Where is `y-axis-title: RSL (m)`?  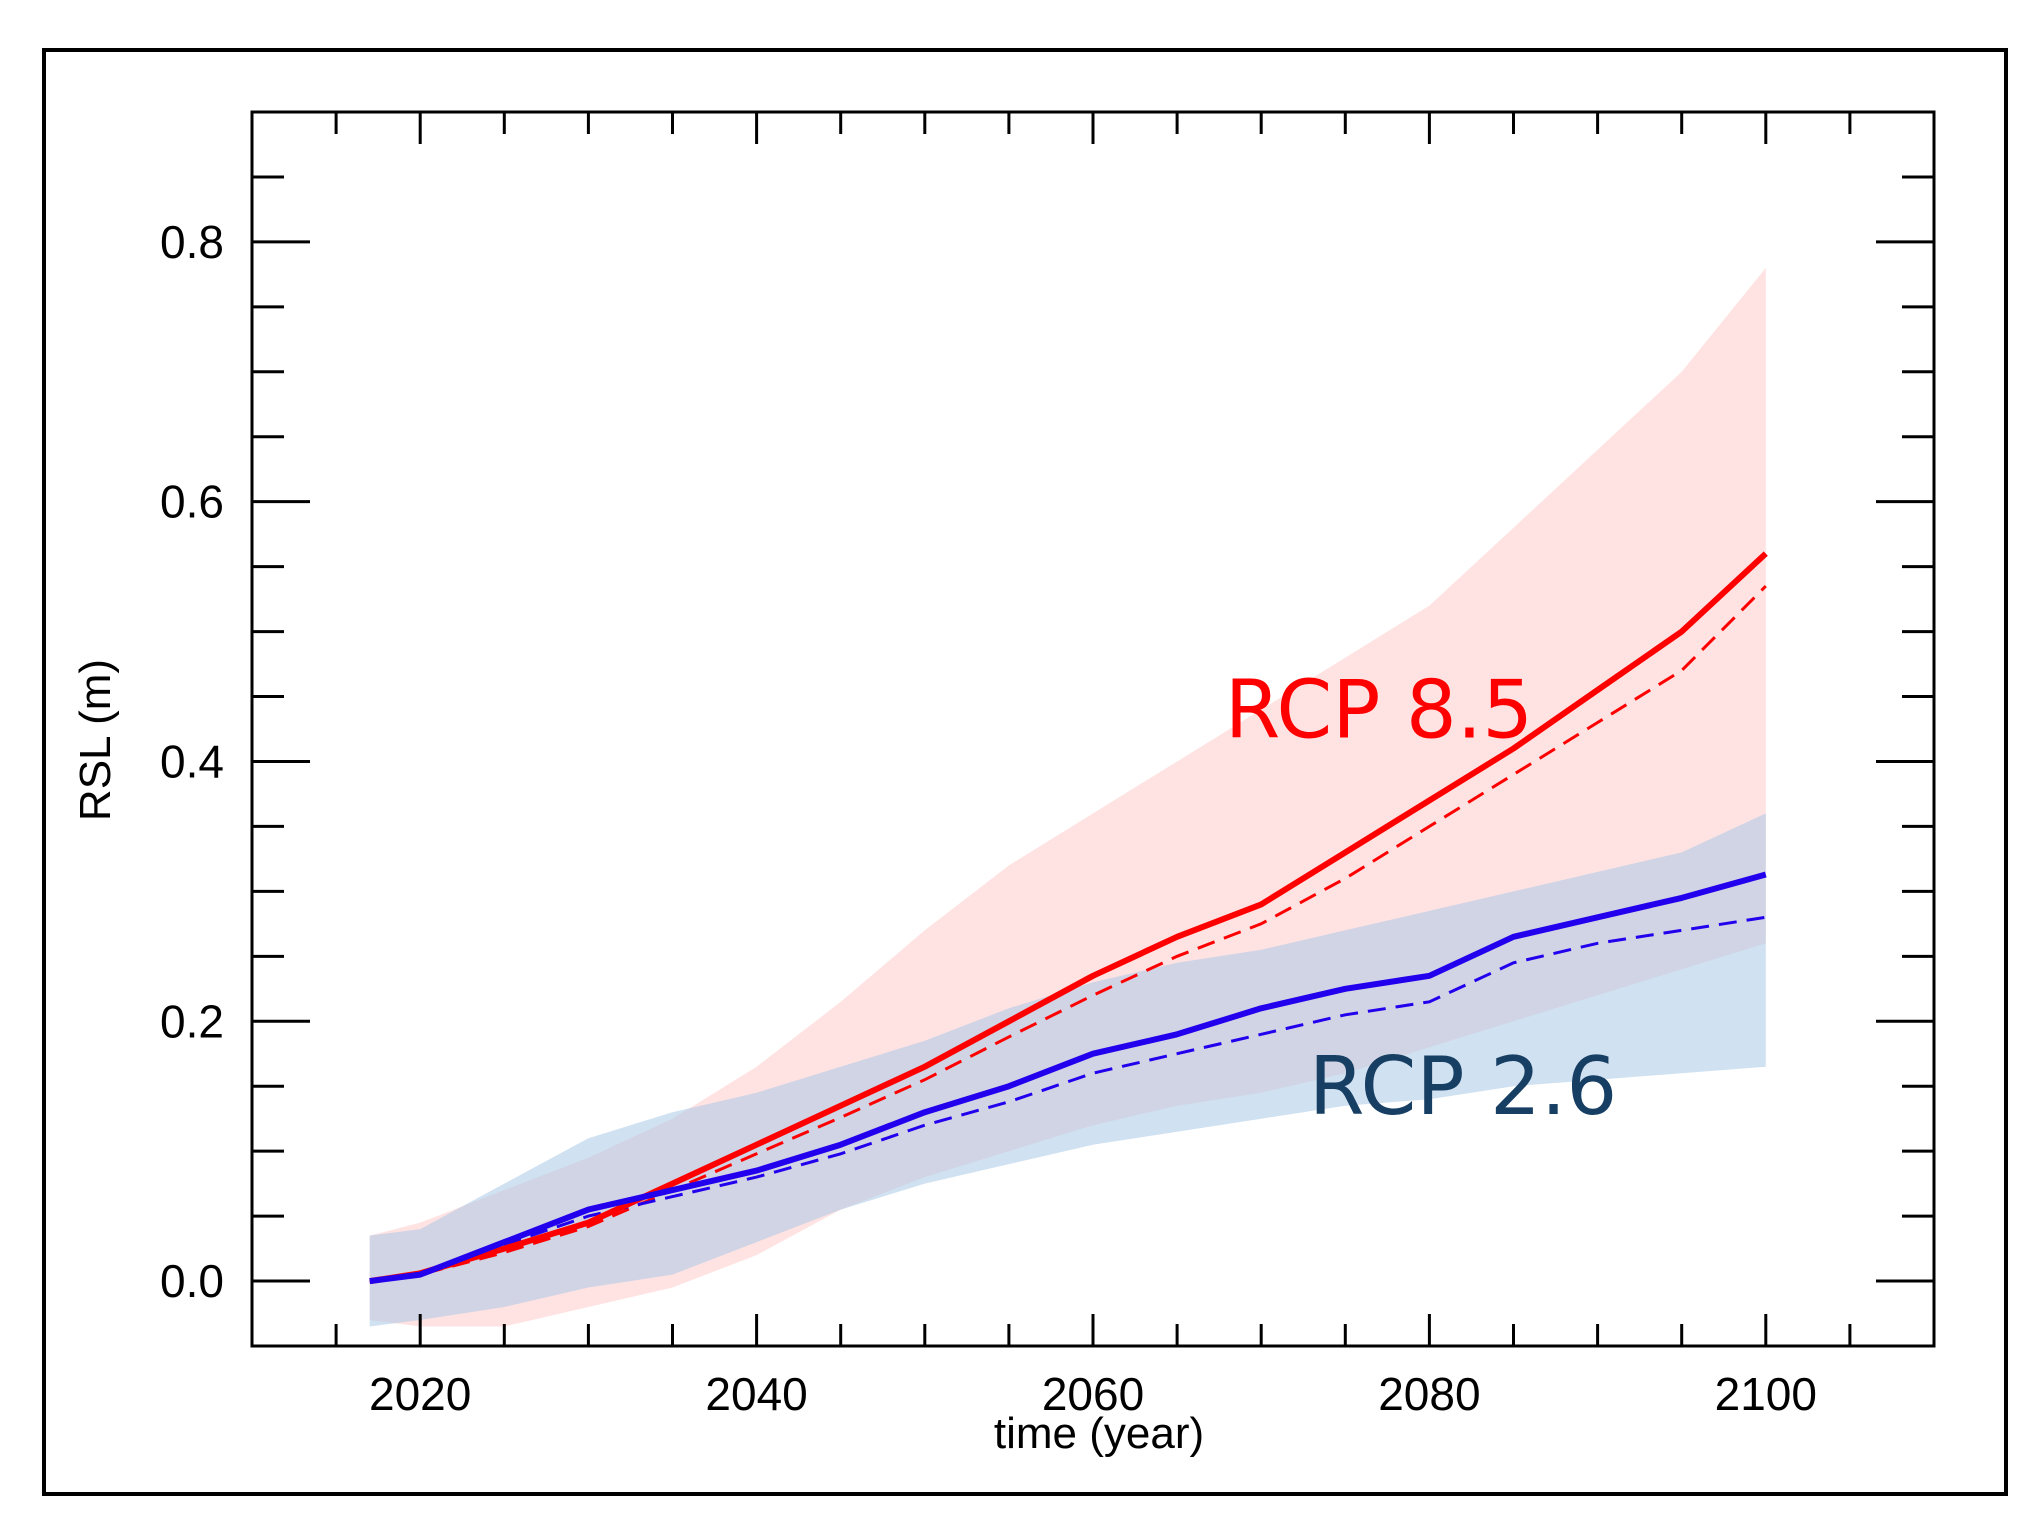 y-axis-title: RSL (m) is located at coordinates (95, 740).